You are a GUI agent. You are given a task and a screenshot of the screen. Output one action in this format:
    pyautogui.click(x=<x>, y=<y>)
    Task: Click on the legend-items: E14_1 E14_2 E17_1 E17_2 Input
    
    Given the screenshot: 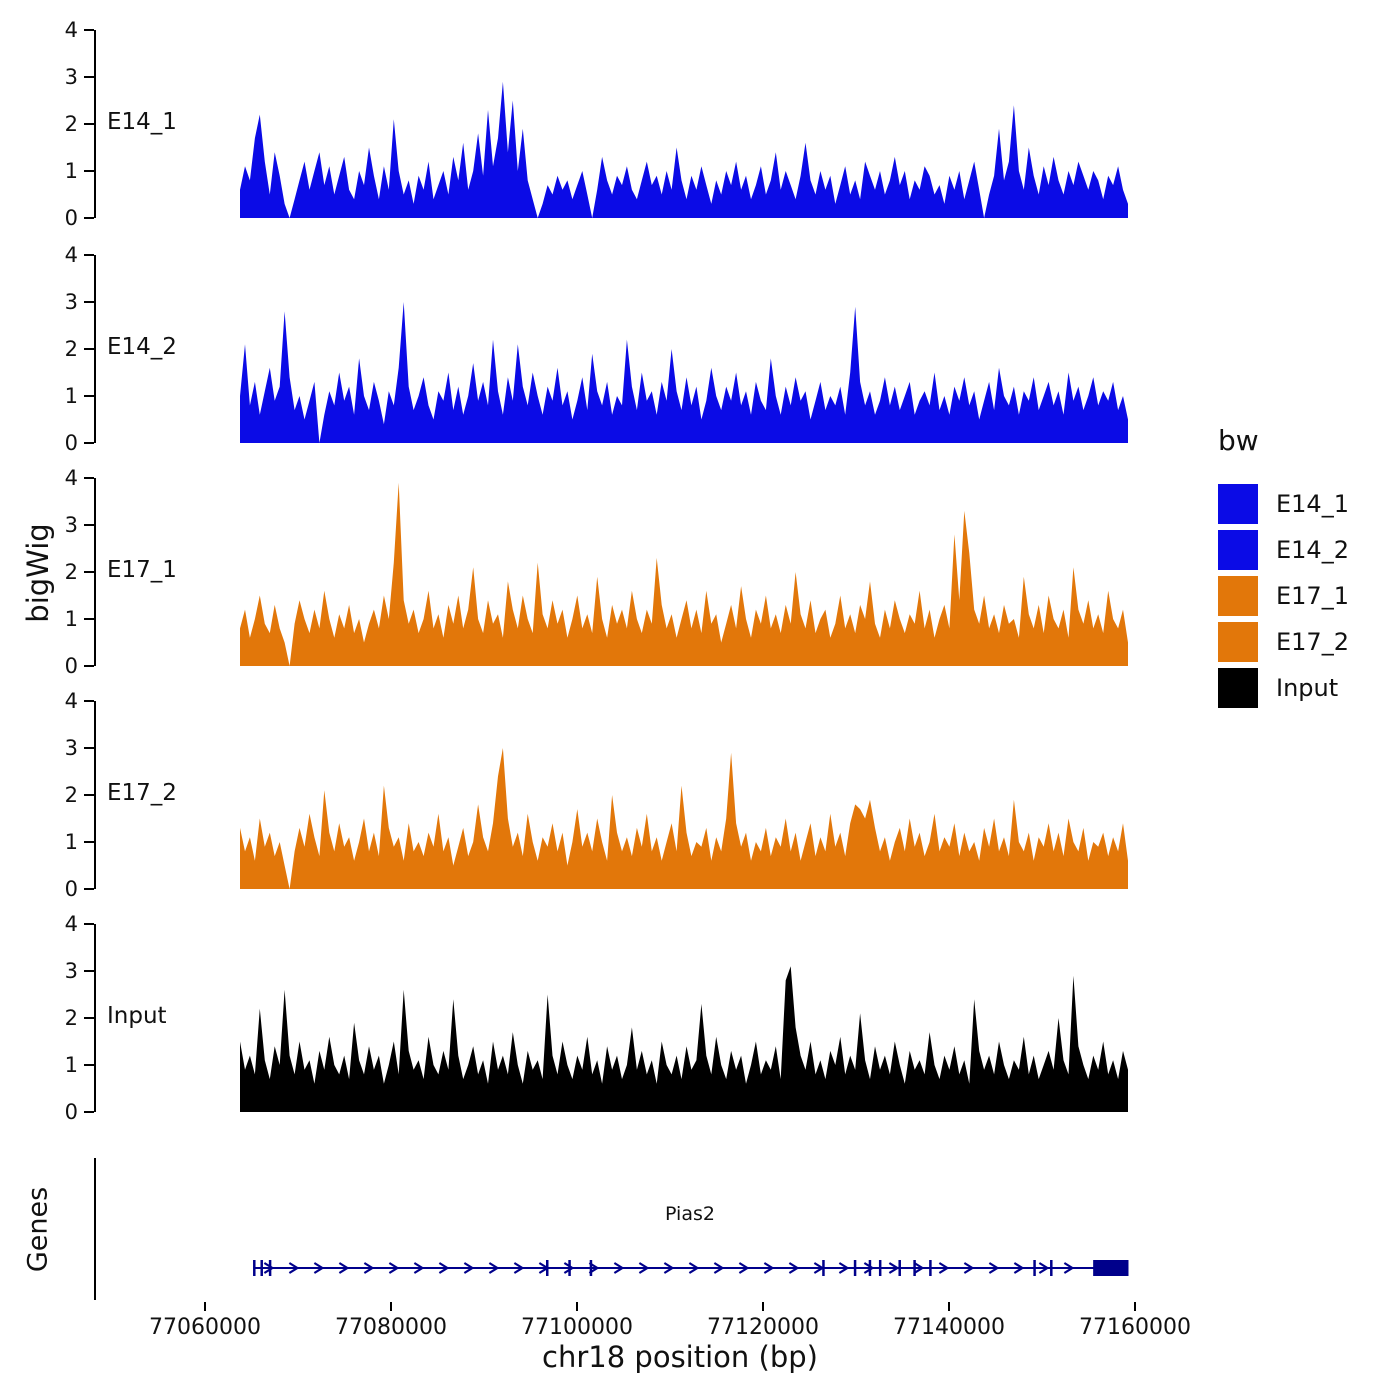 What is the action you would take?
    pyautogui.click(x=1283, y=596)
    